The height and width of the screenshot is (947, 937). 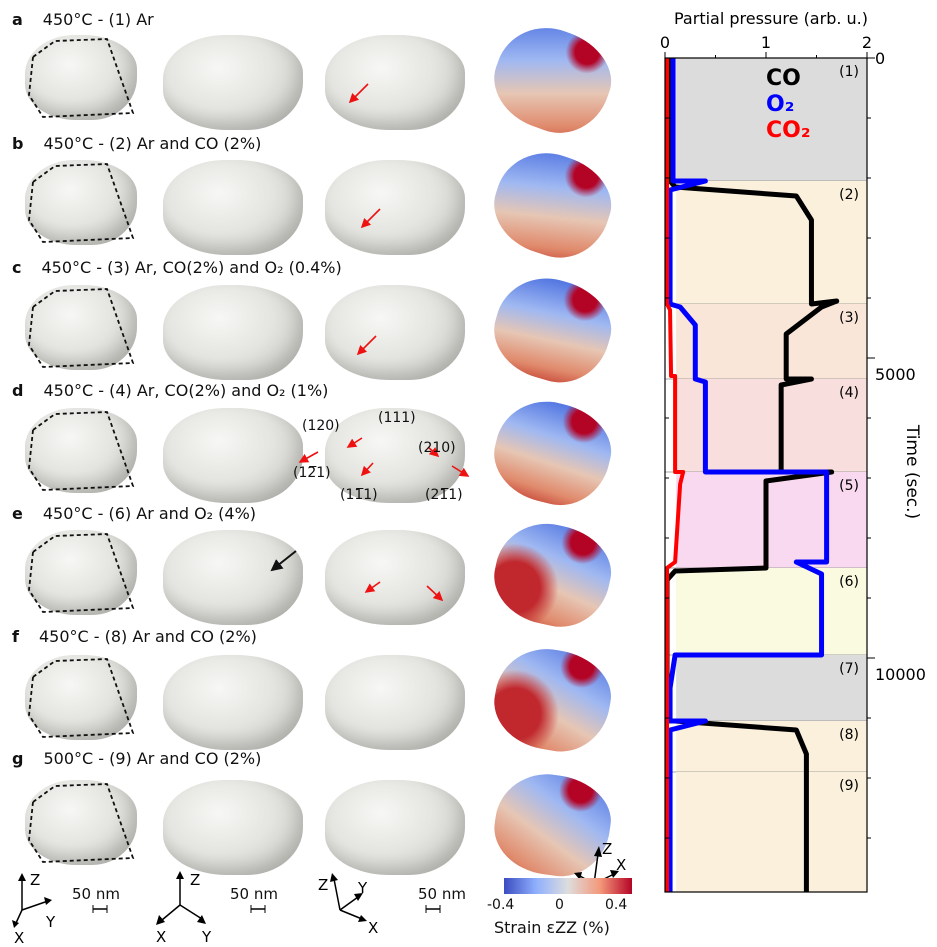 I want to click on colorbar-mid: 0, so click(x=559, y=905).